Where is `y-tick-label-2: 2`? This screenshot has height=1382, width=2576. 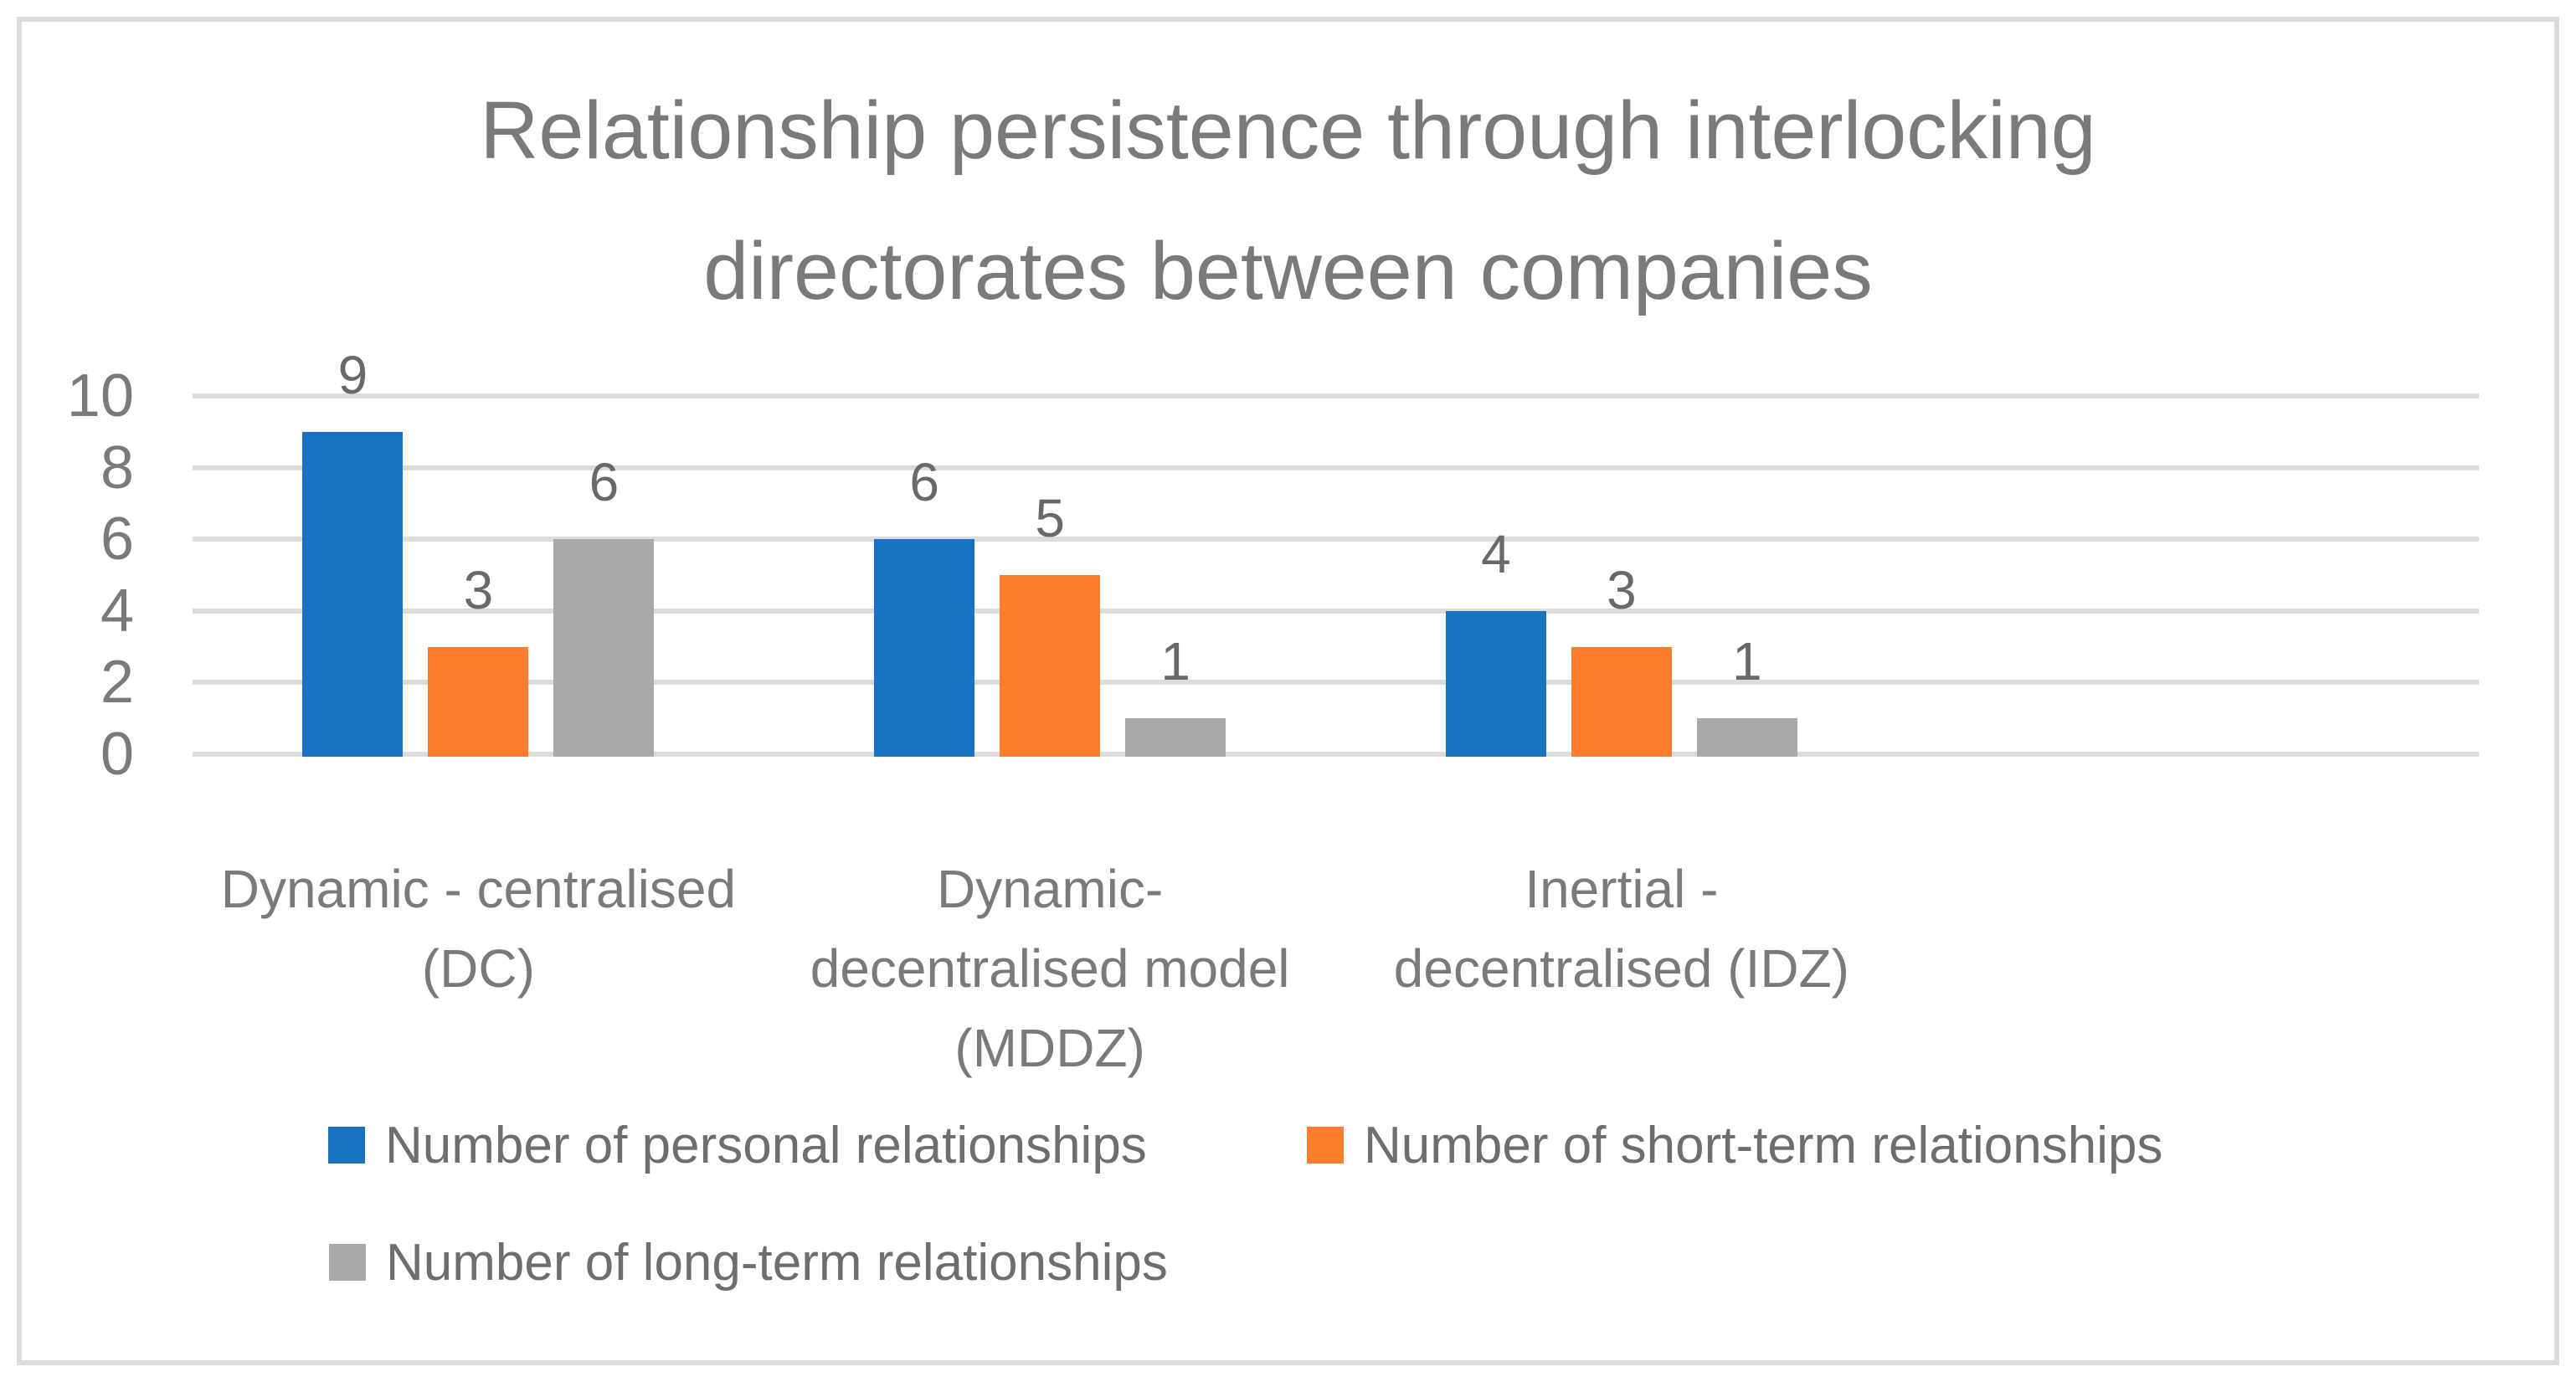
y-tick-label-2: 2 is located at coordinates (117, 683).